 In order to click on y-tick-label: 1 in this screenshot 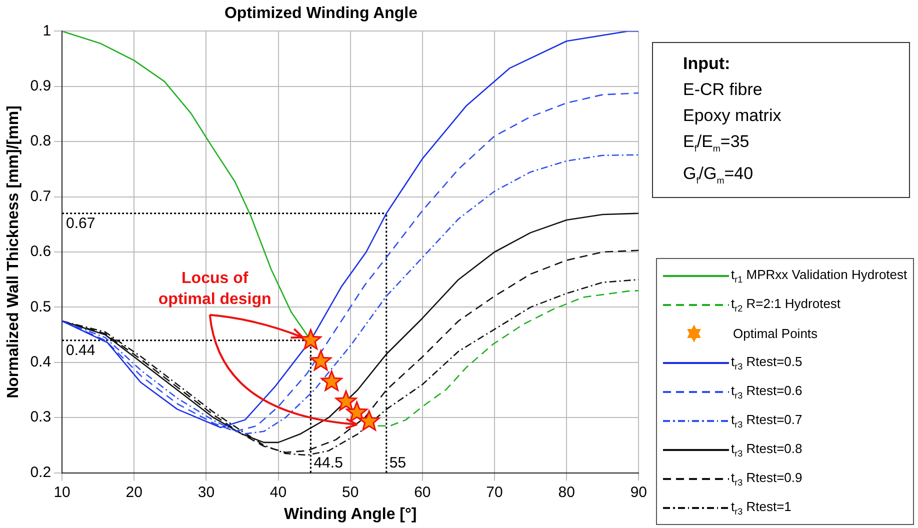, I will do `click(47, 31)`.